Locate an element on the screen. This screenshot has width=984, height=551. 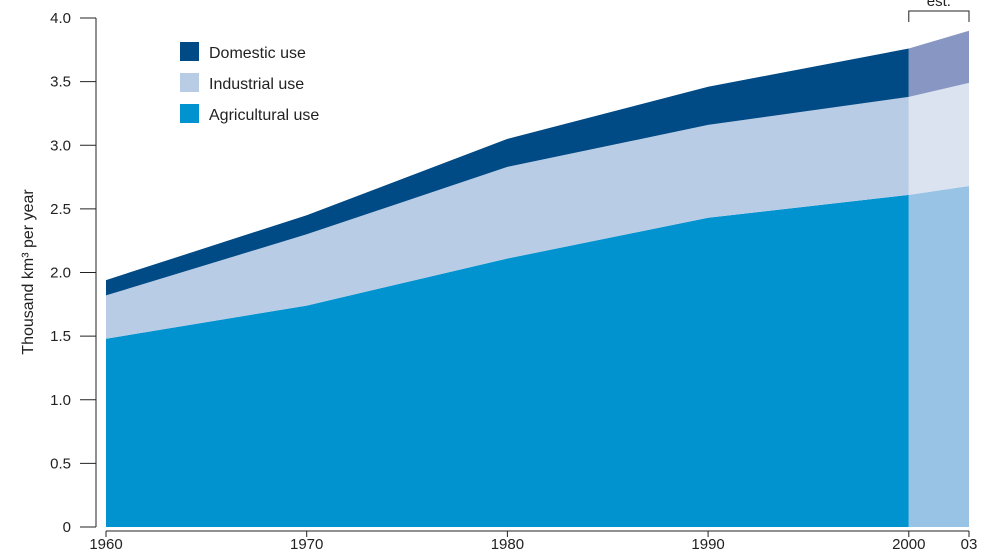
y-tick-label: 2.5 is located at coordinates (60, 209).